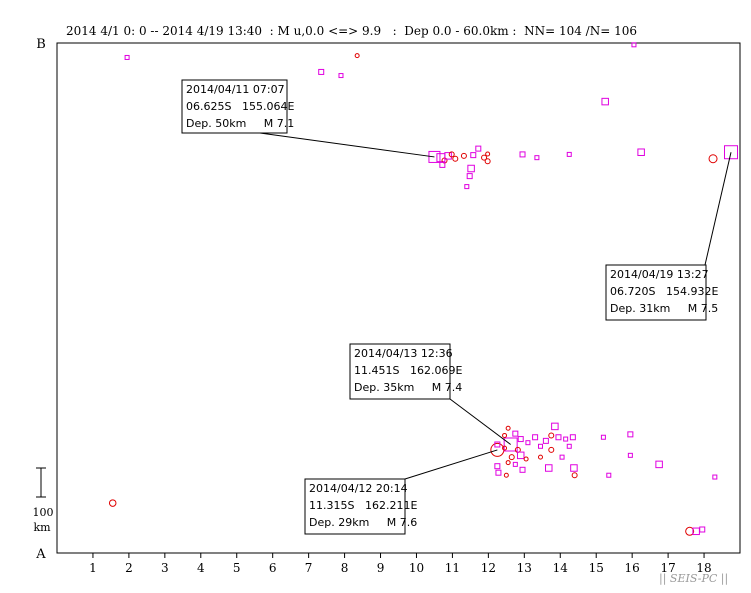  Describe the element at coordinates (664, 291) in the screenshot. I see `callout-text: 06.720S 154.932E` at that location.